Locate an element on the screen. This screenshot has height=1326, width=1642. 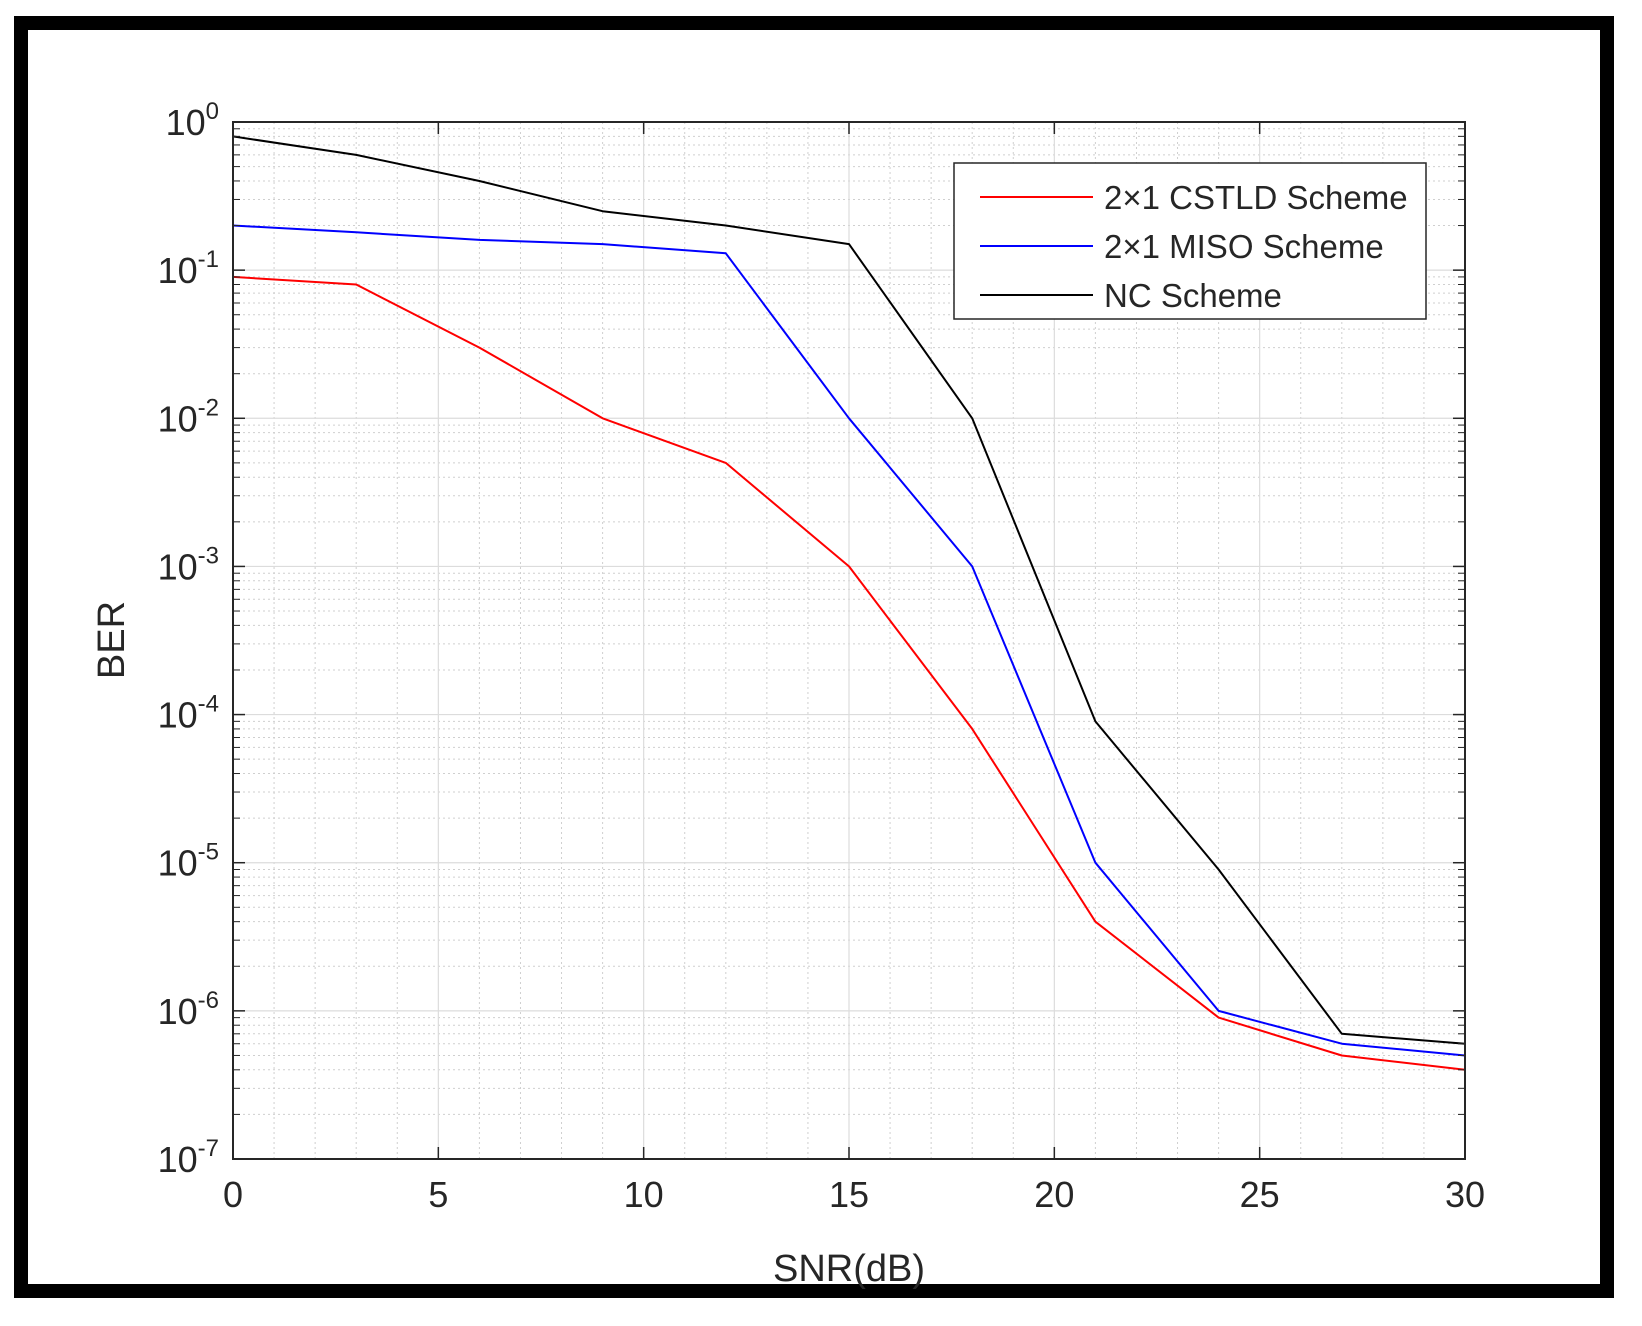
legend-label-1: 2×1 CSTLD Scheme is located at coordinates (1256, 197).